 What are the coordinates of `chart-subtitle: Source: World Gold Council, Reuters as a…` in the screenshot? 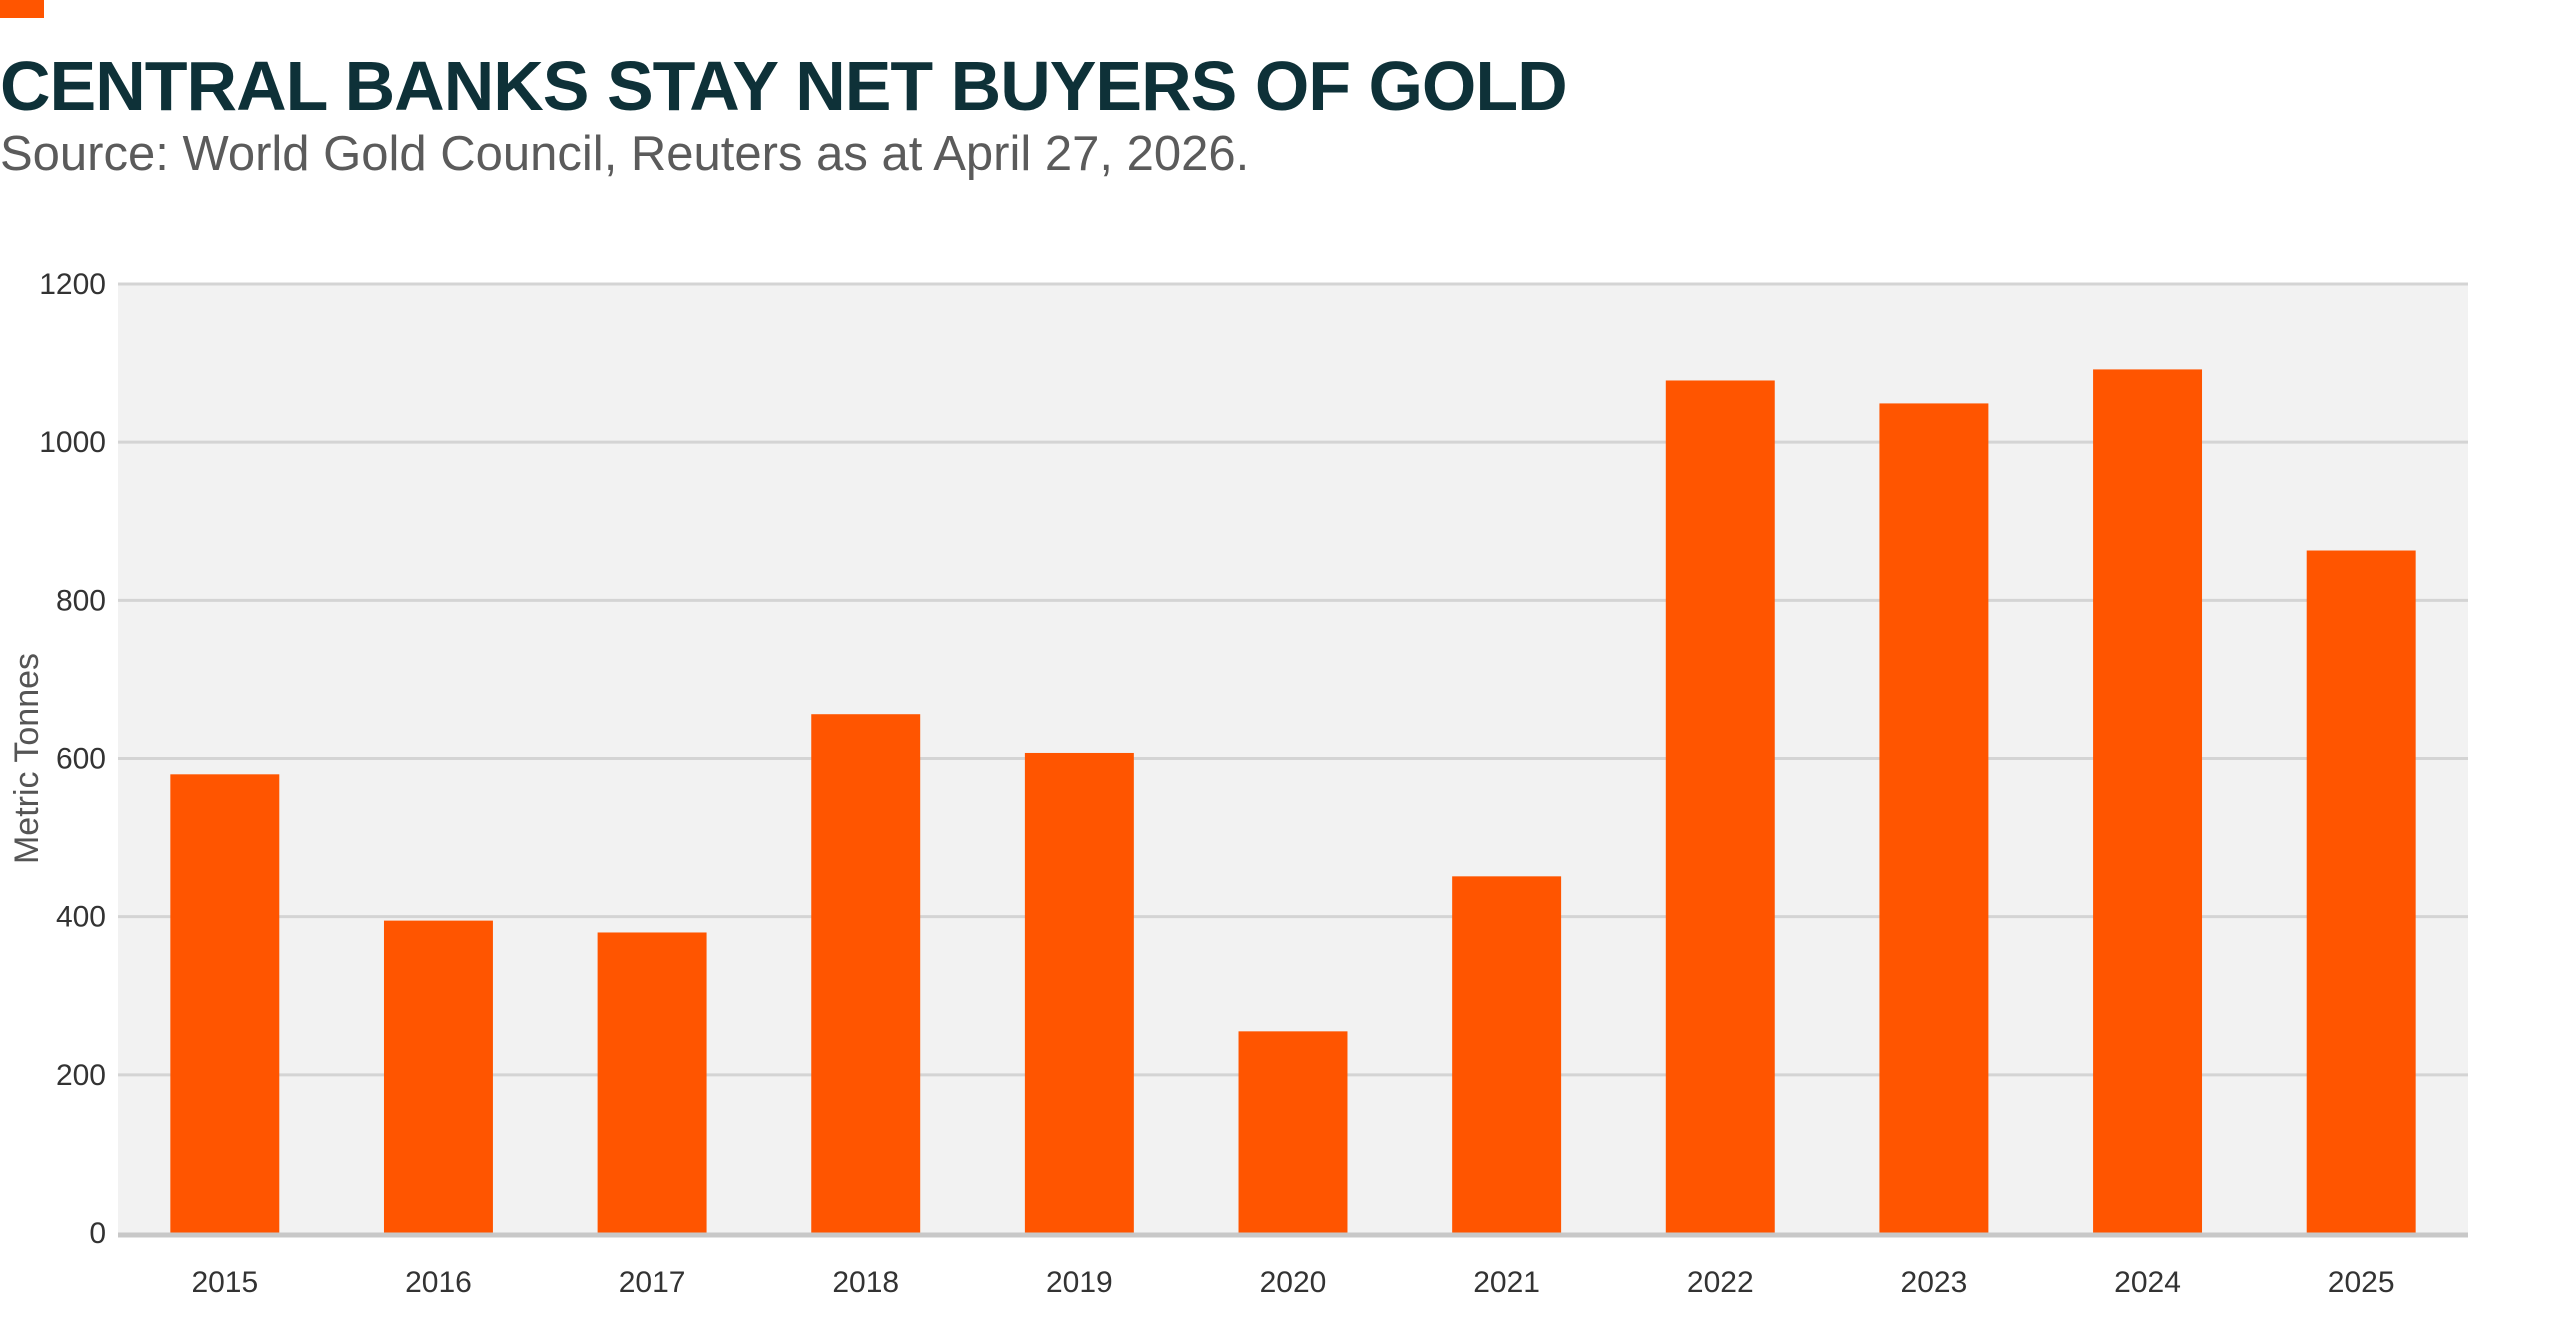 It's located at (625, 154).